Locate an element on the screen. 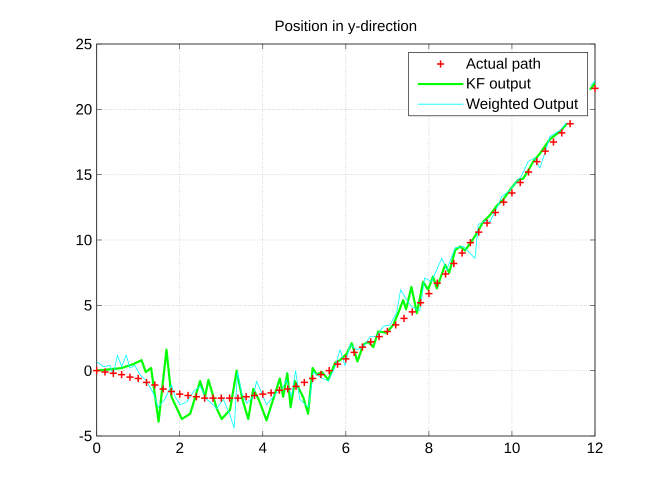  y-tick-label: -5 is located at coordinates (85, 436).